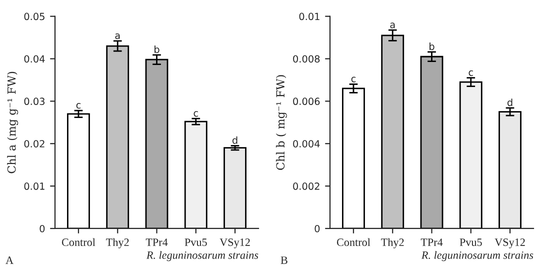  I want to click on text: B, so click(284, 260).